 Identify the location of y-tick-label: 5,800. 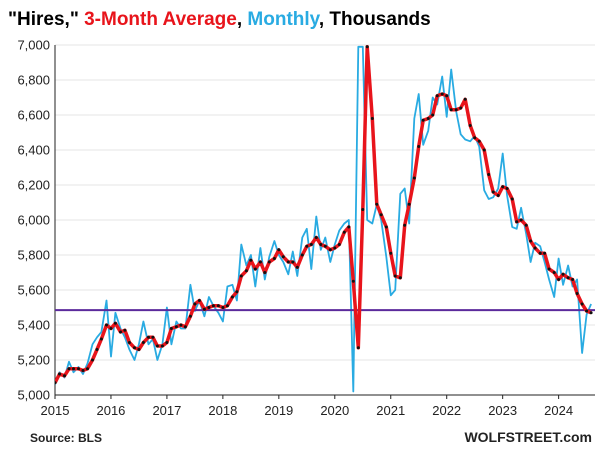
(33, 255).